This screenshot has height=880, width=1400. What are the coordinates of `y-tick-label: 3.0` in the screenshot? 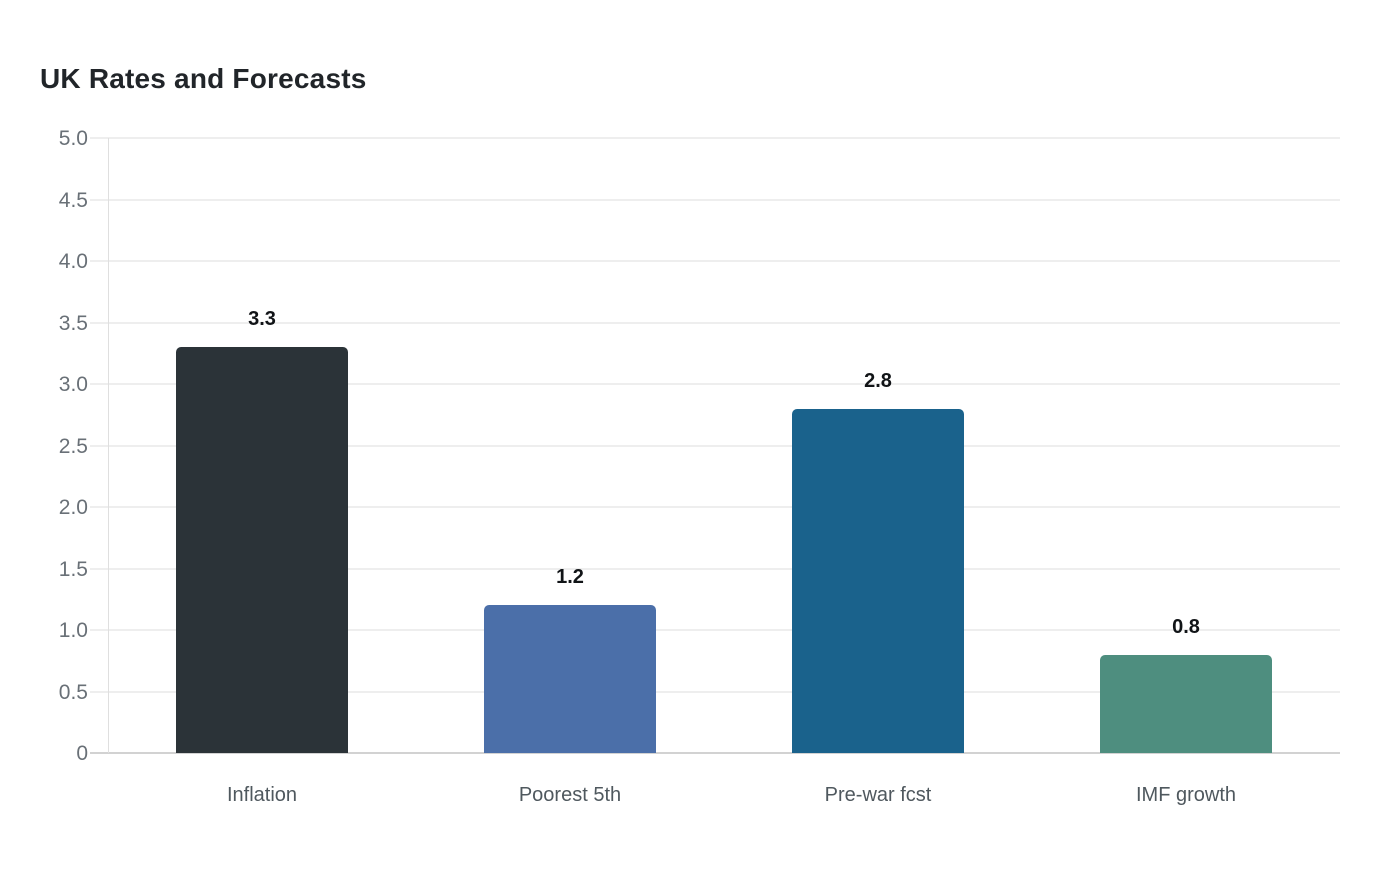 It's located at (73, 384).